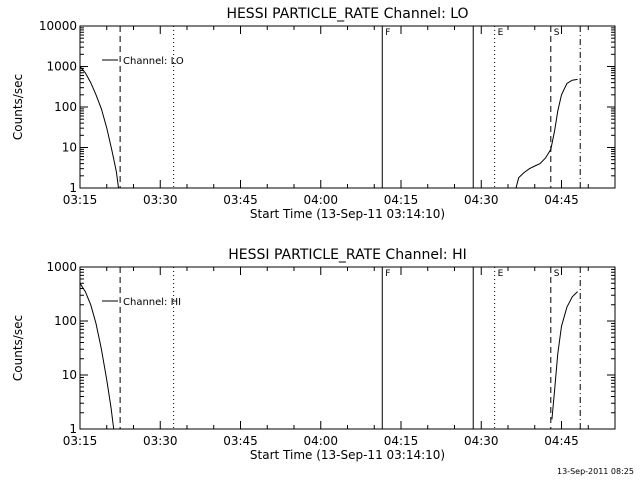 The image size is (640, 480). What do you see at coordinates (347, 14) in the screenshot?
I see `chart-title: HESSI PARTICLE_RATE Channel: LO` at bounding box center [347, 14].